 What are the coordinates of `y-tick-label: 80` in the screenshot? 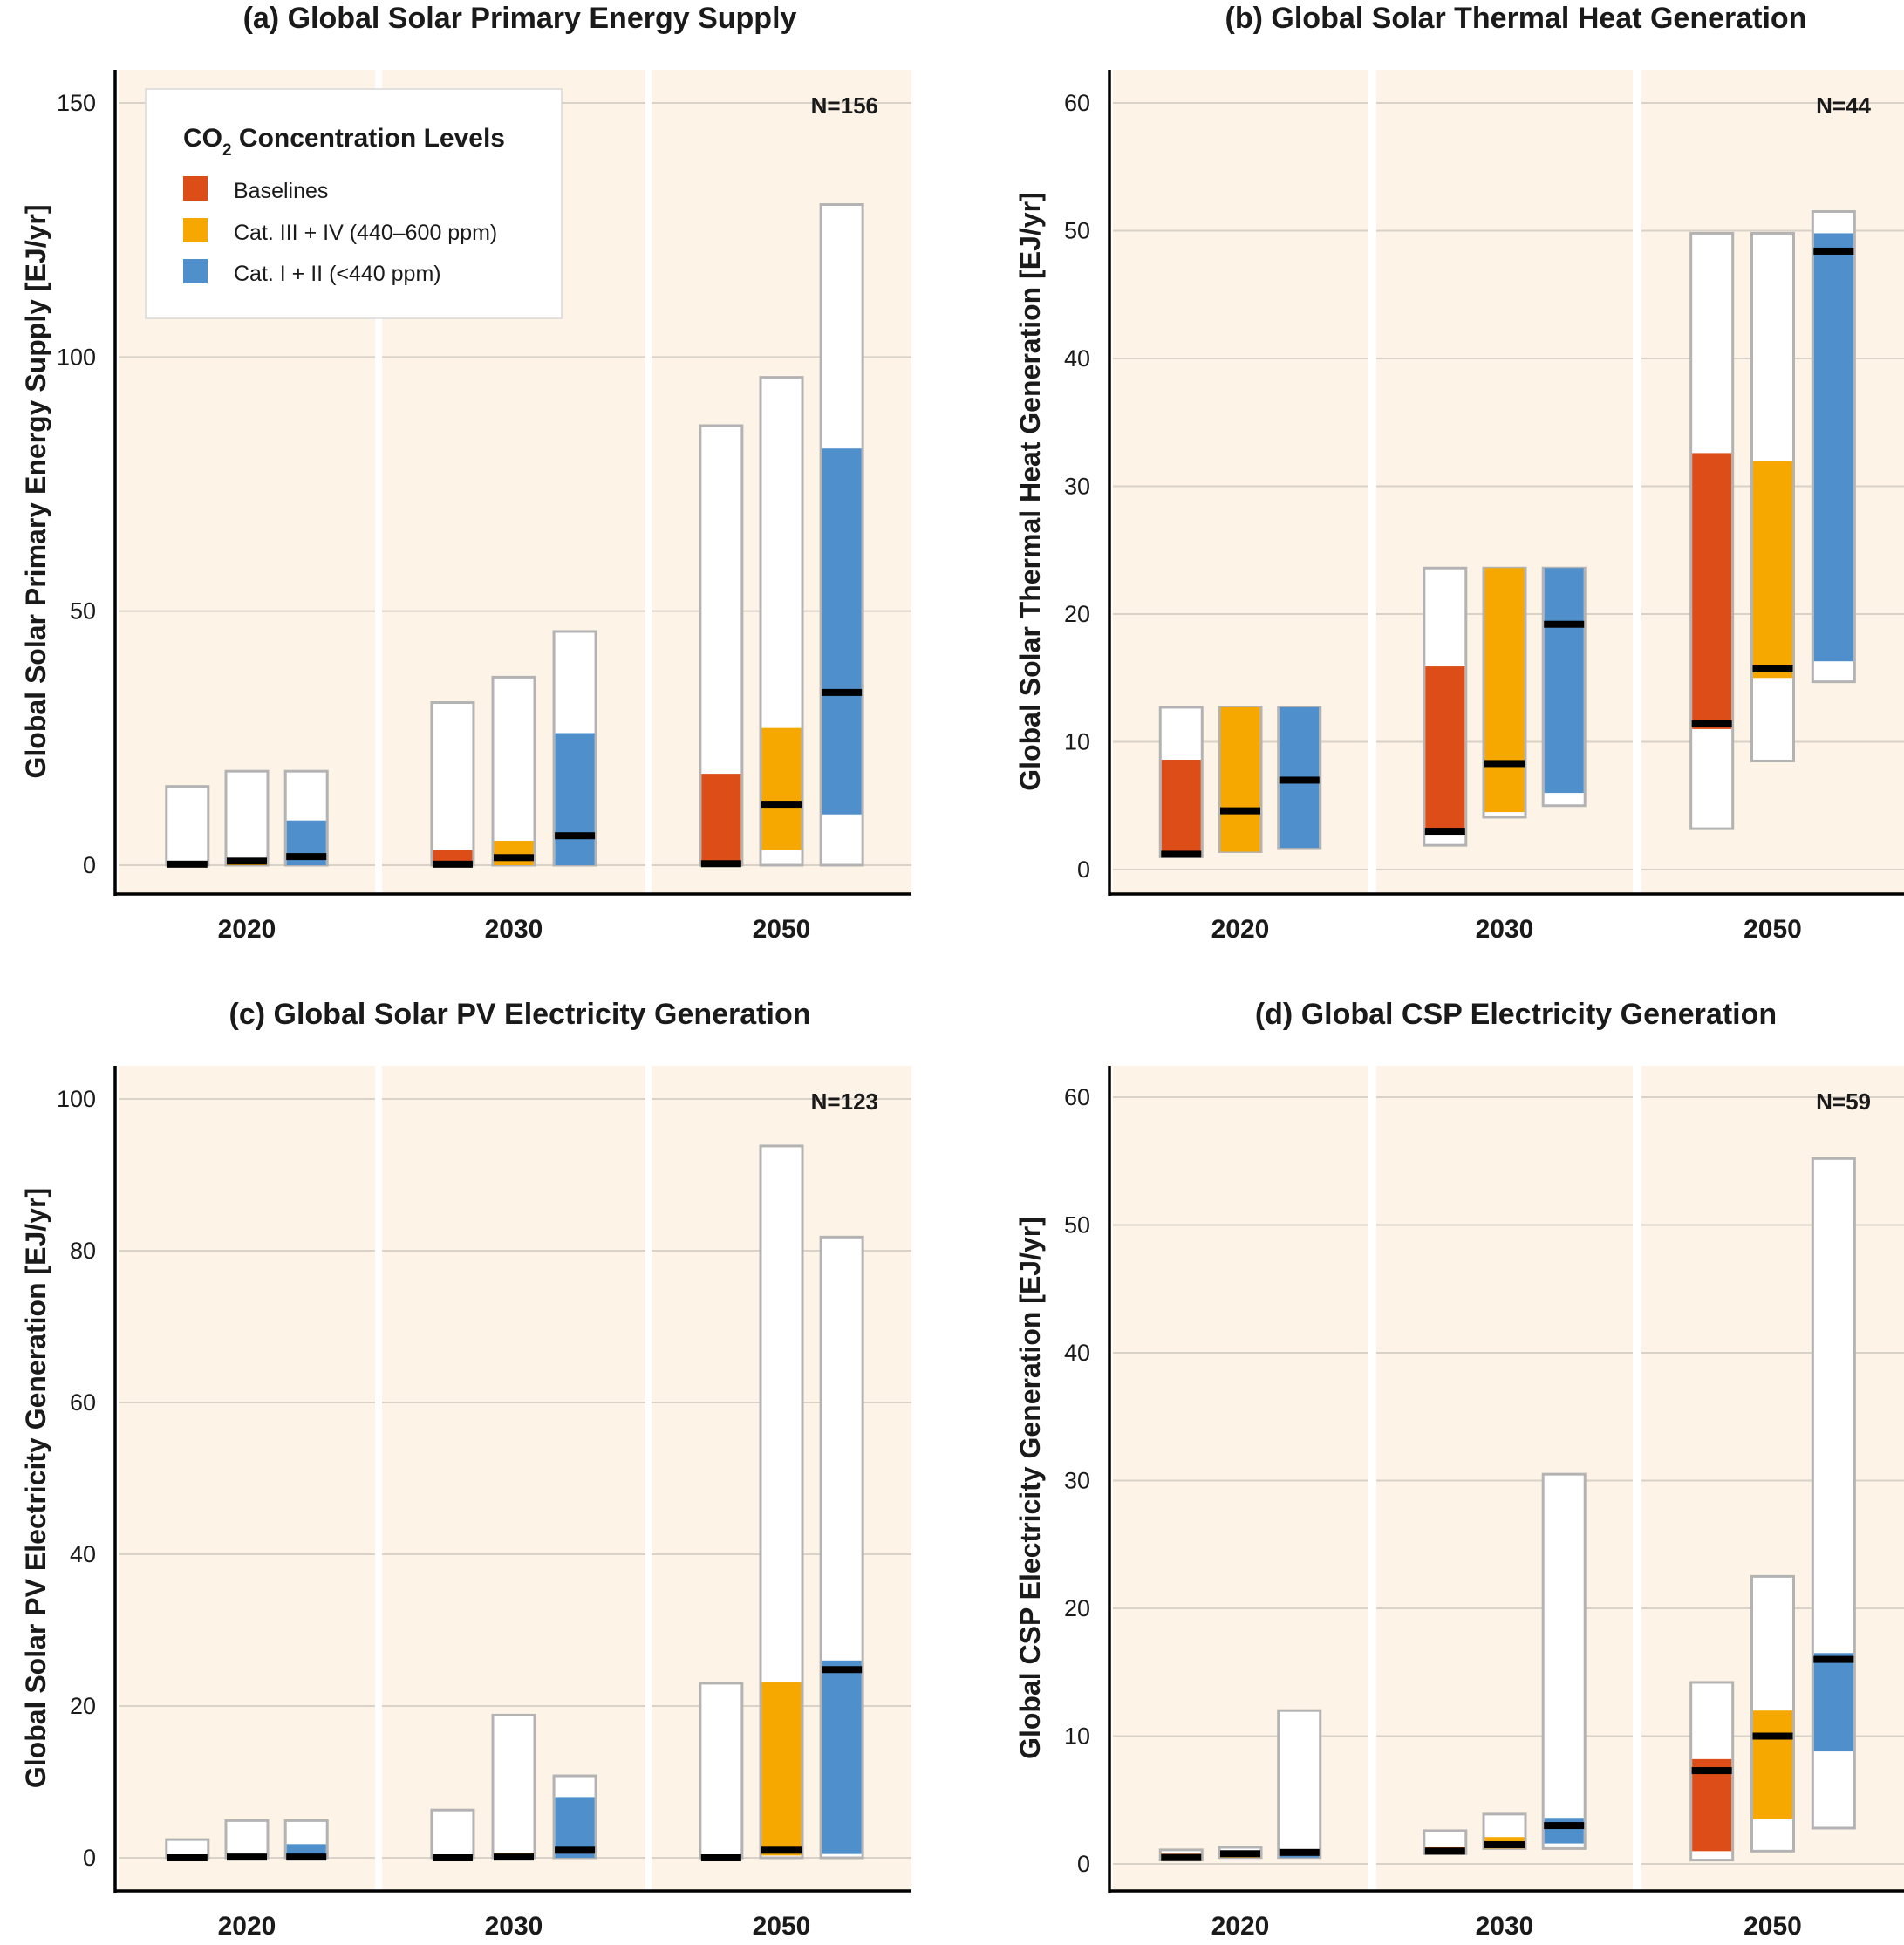 It's located at (83, 1251).